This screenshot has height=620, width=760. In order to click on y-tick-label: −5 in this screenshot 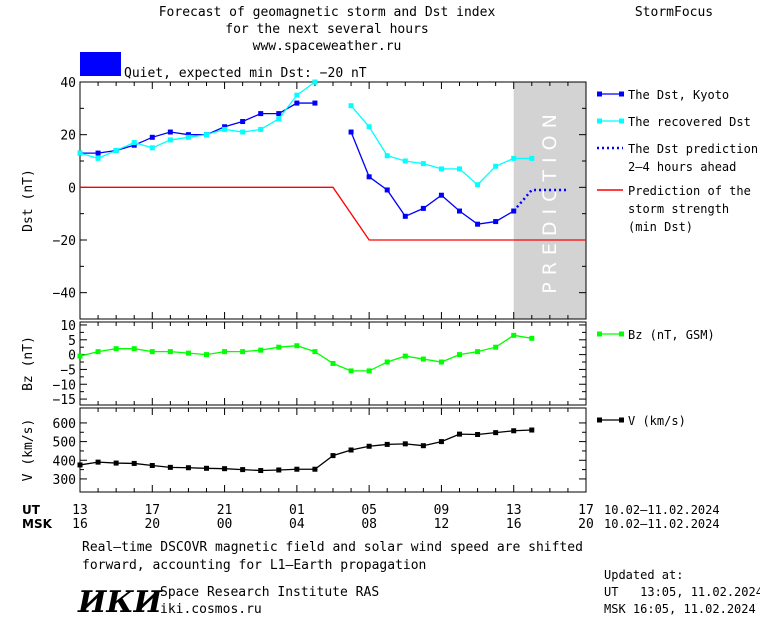, I will do `click(68, 370)`.